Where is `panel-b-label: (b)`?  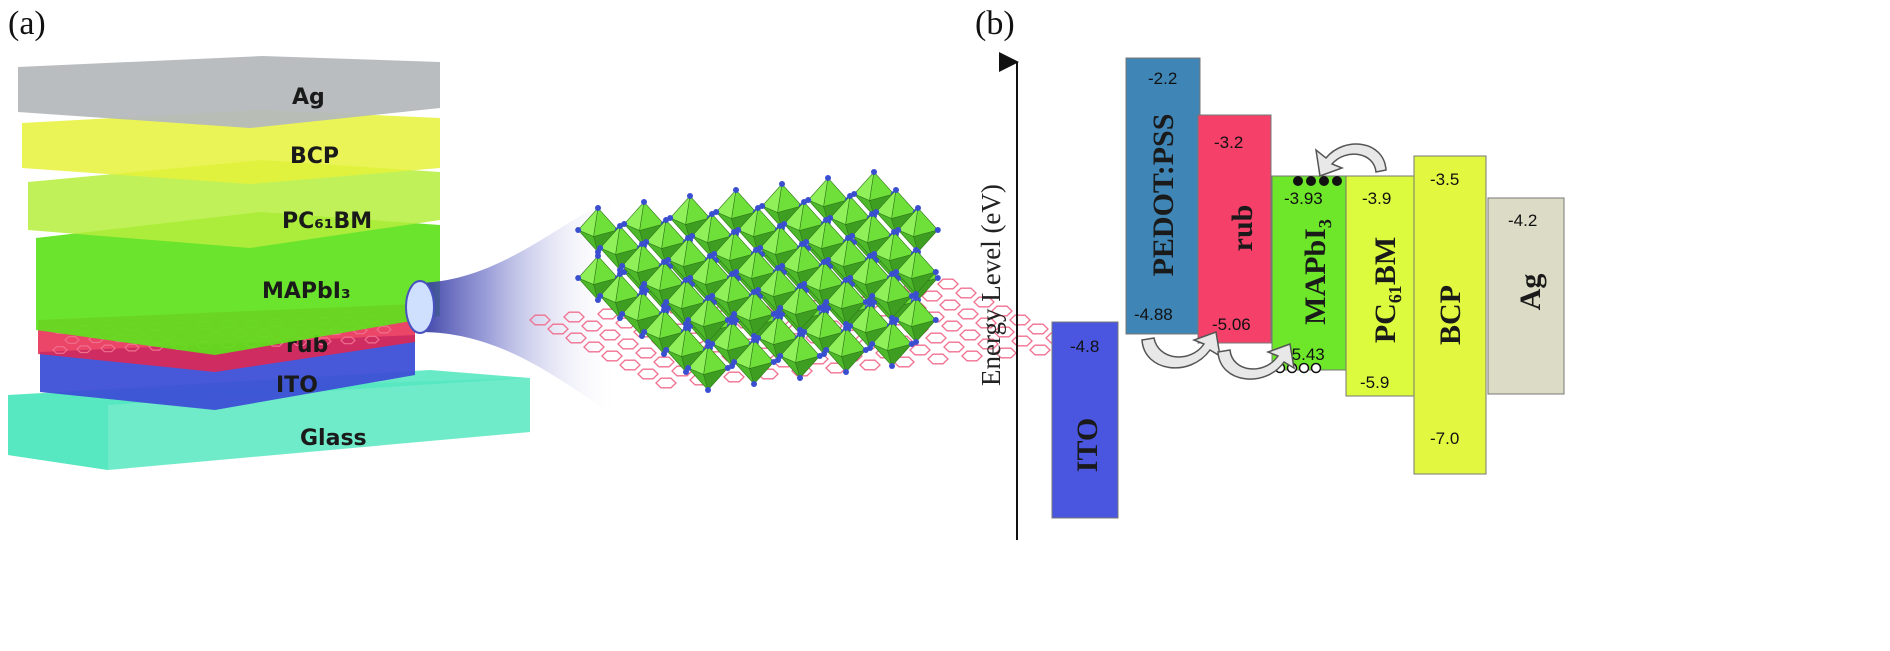 panel-b-label: (b) is located at coordinates (995, 23).